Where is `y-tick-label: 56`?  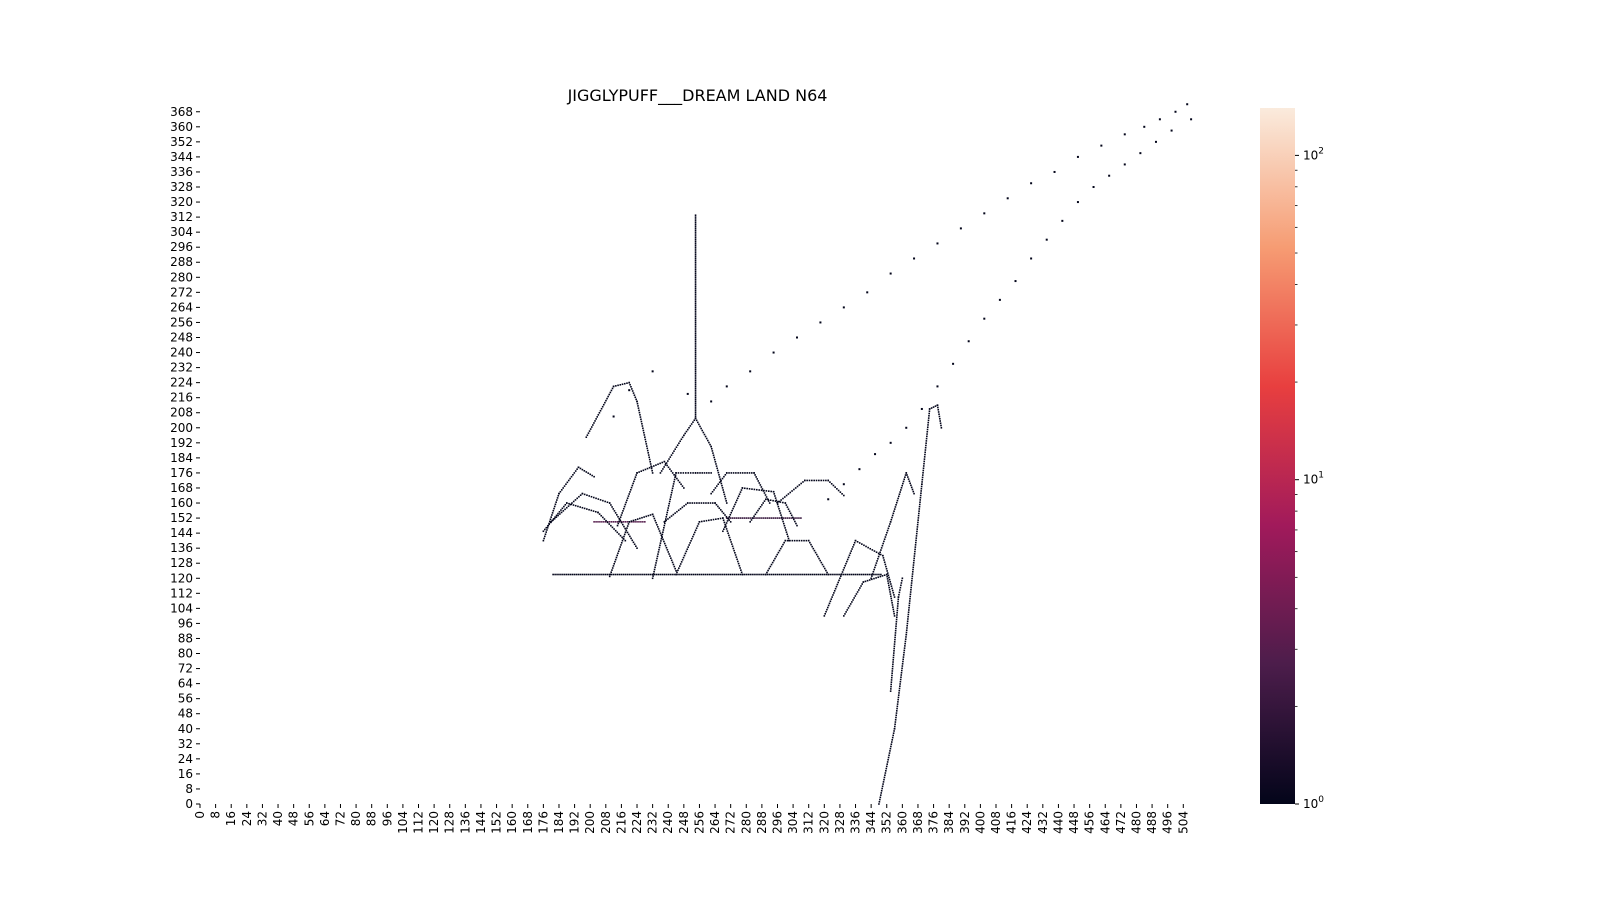
y-tick-label: 56 is located at coordinates (185, 699).